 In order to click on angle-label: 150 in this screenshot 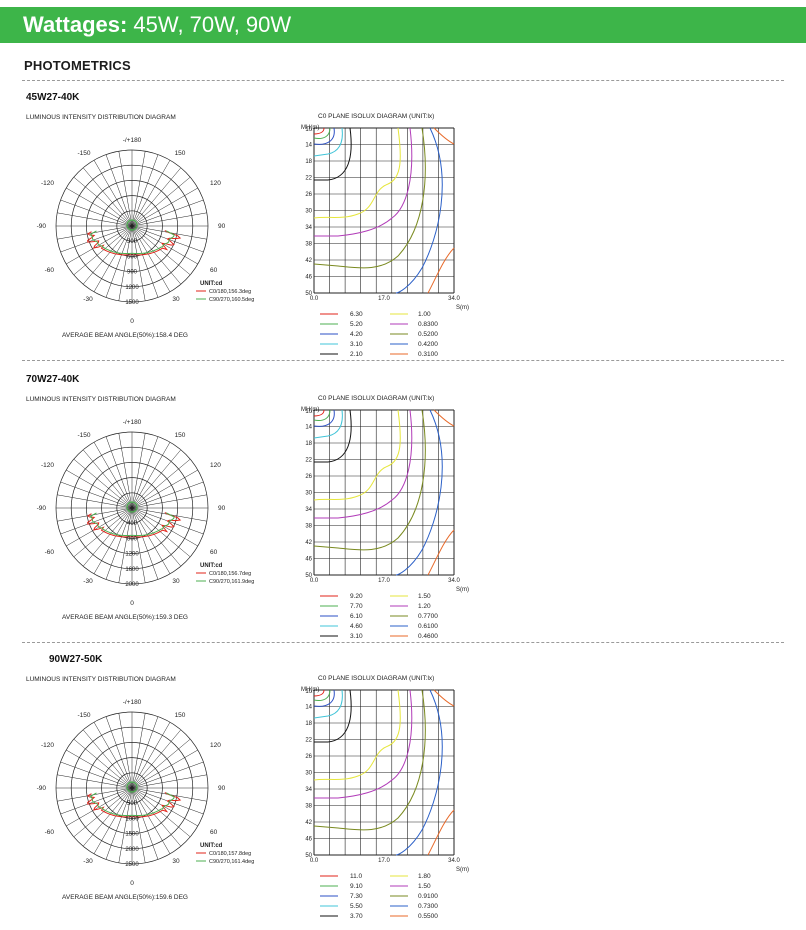, I will do `click(180, 715)`.